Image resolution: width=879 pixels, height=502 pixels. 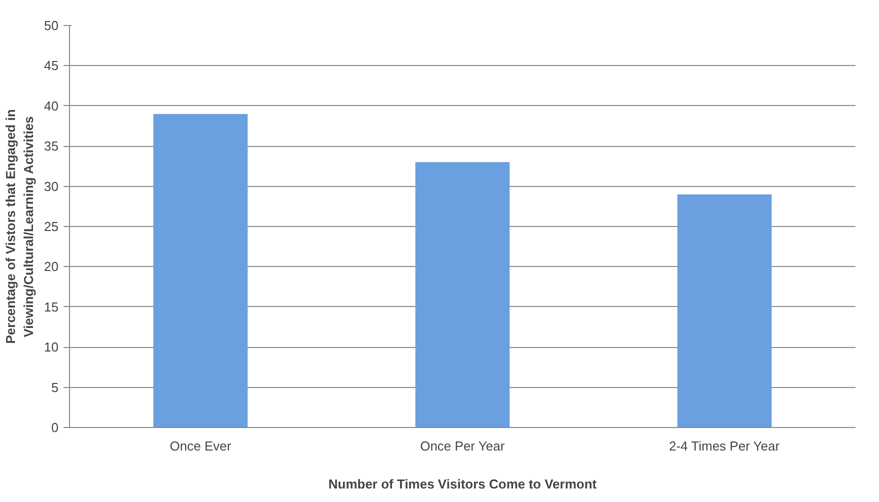 I want to click on y-tick-label: 0, so click(x=55, y=427).